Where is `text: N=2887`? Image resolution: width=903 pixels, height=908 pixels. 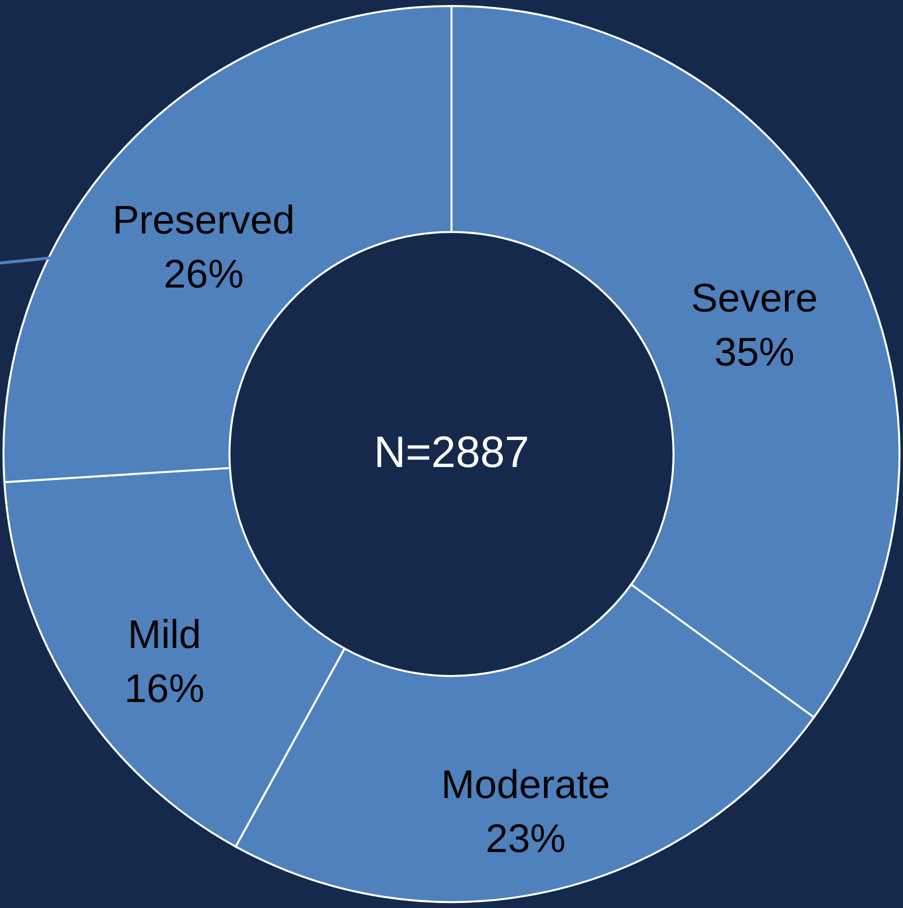 text: N=2887 is located at coordinates (452, 452).